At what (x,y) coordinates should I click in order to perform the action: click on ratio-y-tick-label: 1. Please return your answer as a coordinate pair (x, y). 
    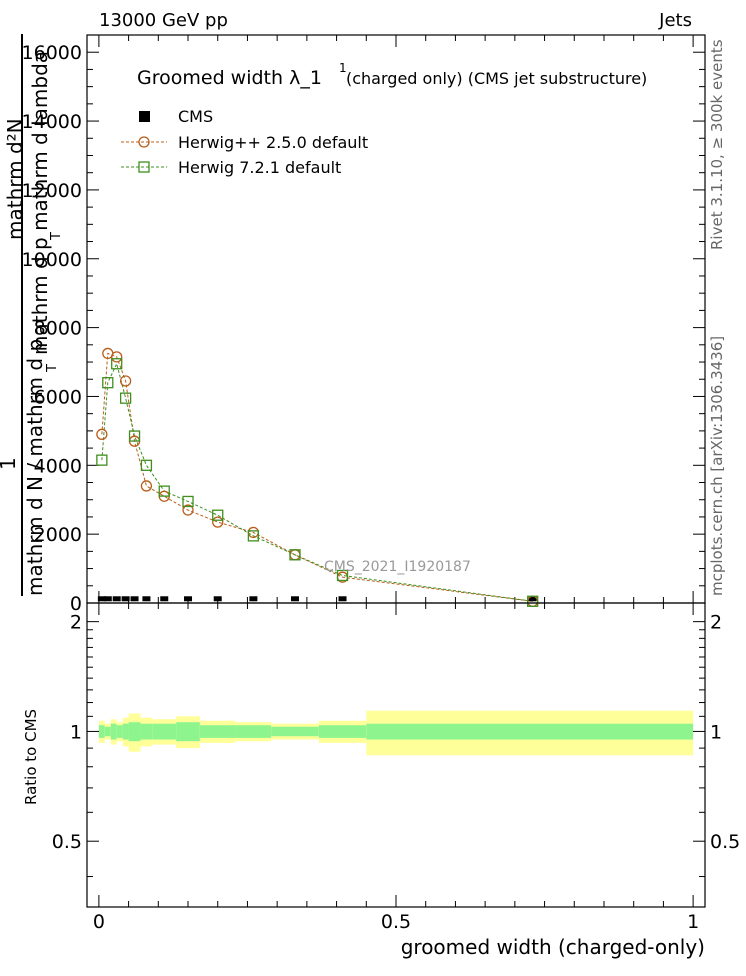
    Looking at the image, I should click on (76, 732).